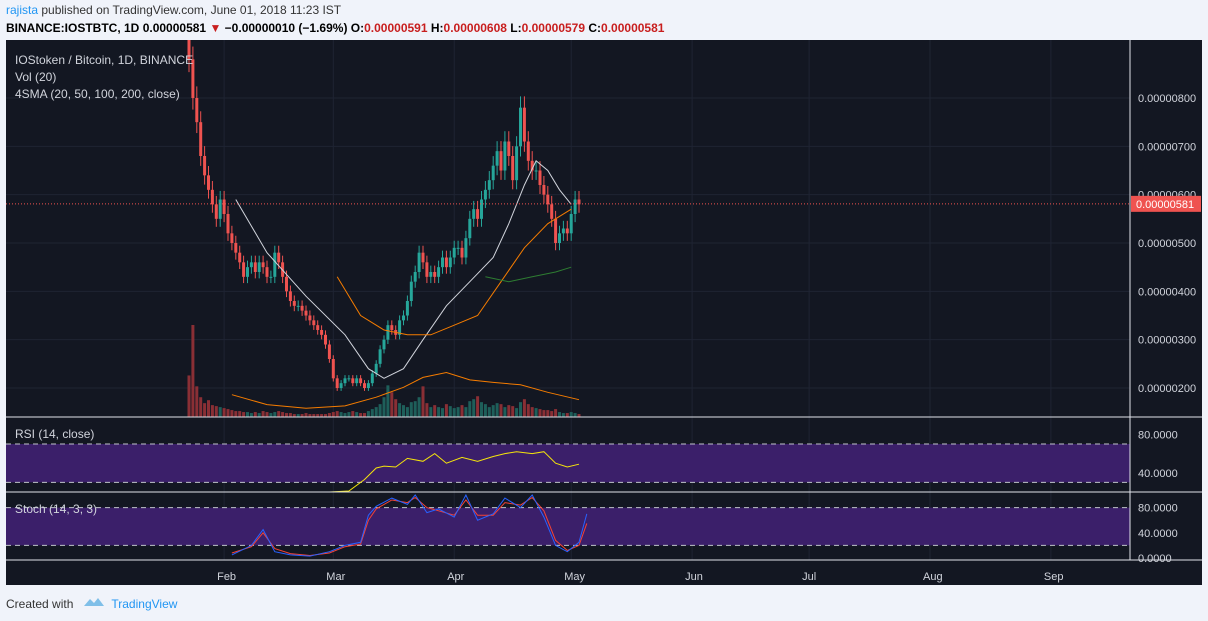 The width and height of the screenshot is (1208, 621). Describe the element at coordinates (73, 28) in the screenshot. I see `symbol-label: BINANCE:IOSTBTC, 1D` at that location.